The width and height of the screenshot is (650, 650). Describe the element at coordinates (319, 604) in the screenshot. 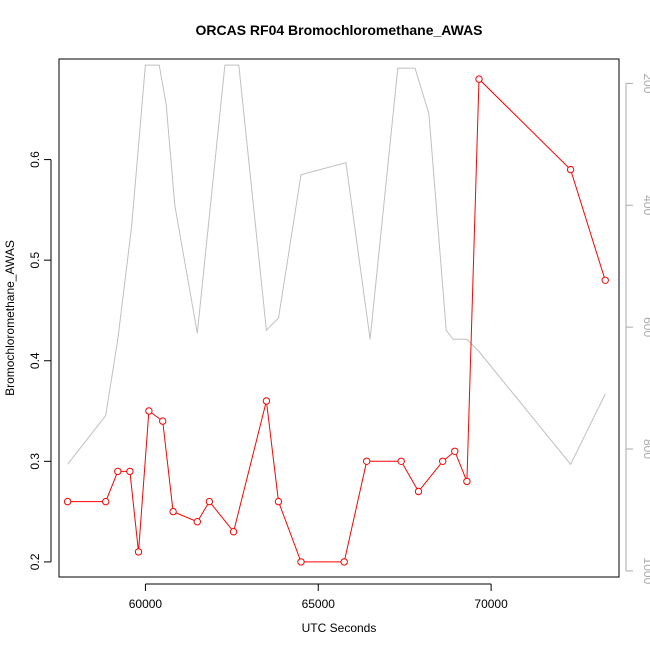

I see `x-tick-label: 65000` at that location.